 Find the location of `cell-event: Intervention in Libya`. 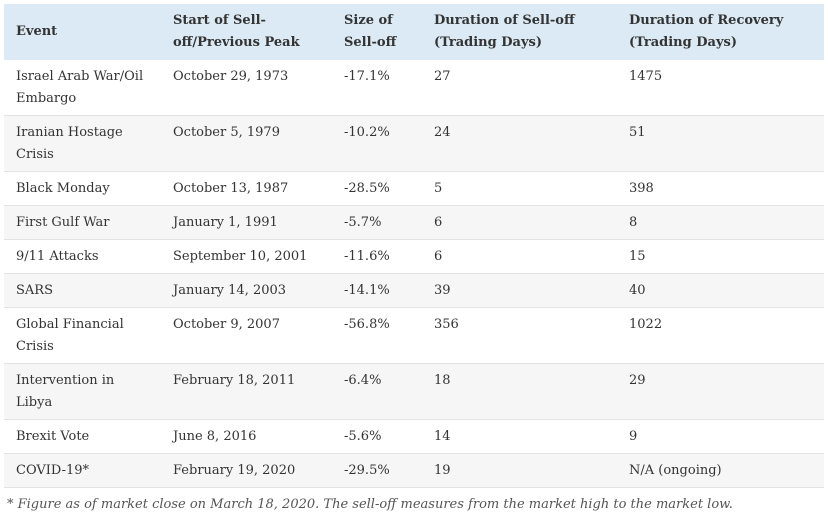

cell-event: Intervention in Libya is located at coordinates (82, 391).